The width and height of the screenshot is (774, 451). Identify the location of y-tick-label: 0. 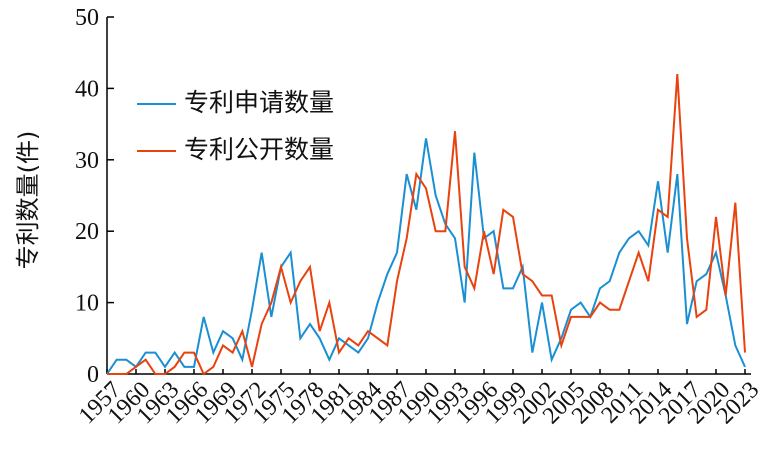
(93, 375).